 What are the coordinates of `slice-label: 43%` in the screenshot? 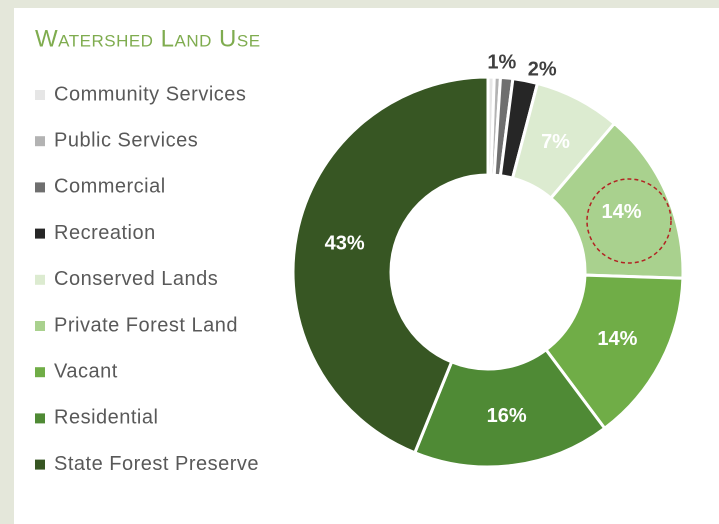 It's located at (345, 243).